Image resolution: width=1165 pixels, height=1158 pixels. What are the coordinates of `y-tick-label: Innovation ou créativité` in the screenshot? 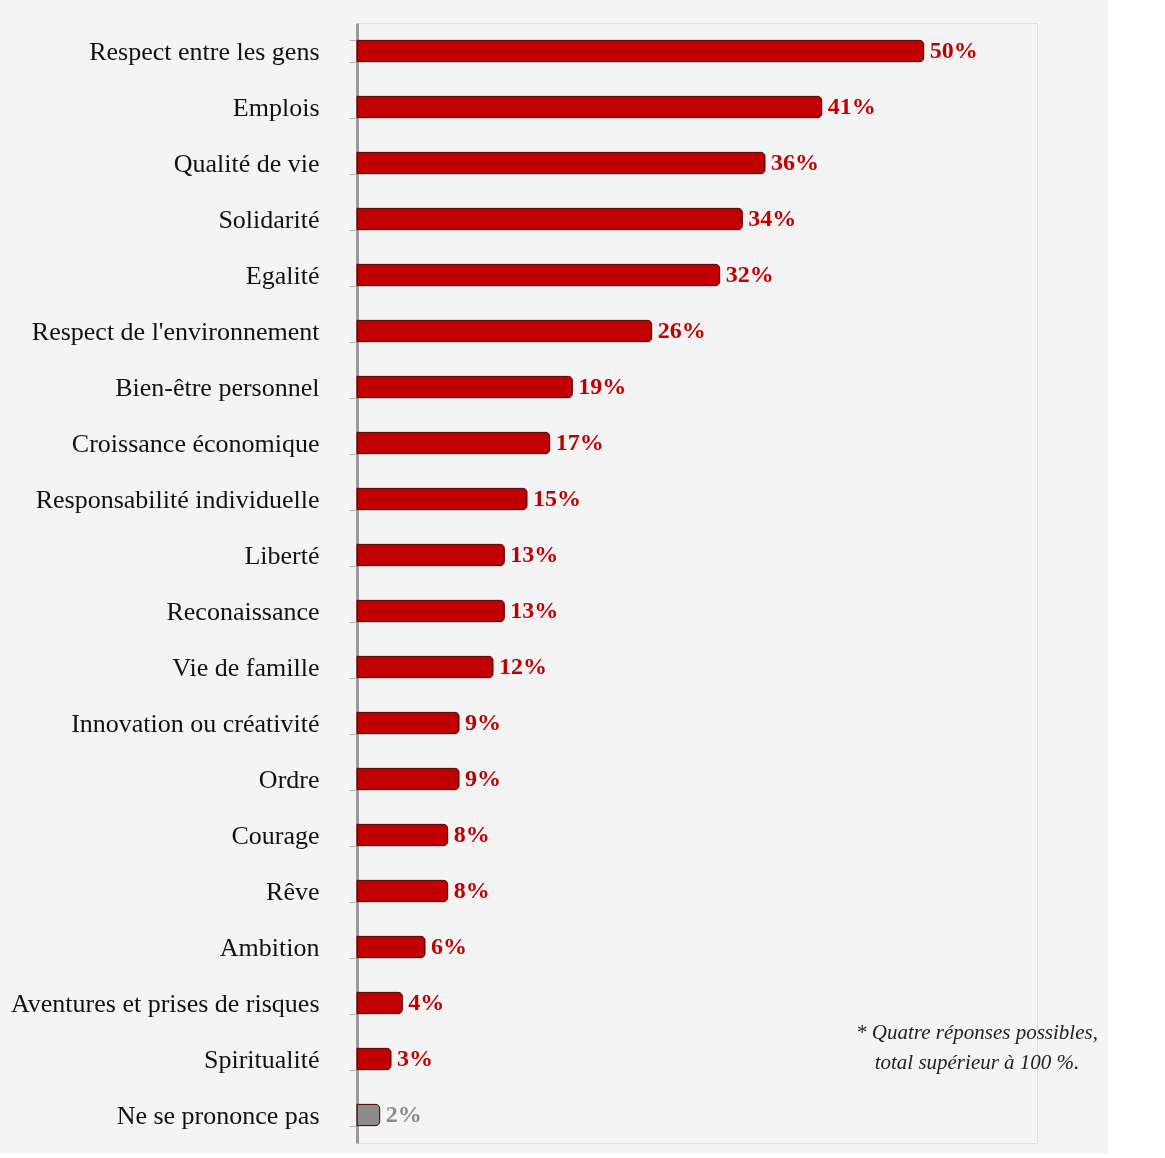 It's located at (195, 723).